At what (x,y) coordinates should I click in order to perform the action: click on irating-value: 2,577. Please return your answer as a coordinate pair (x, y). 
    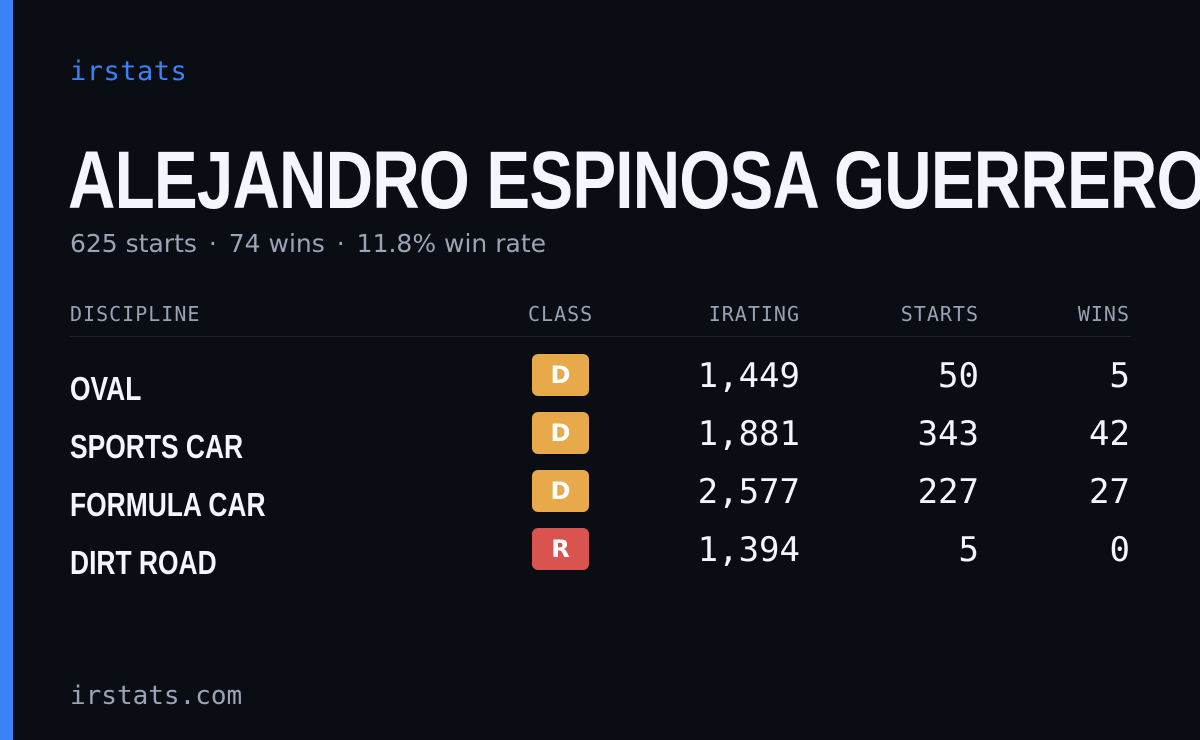
    Looking at the image, I should click on (748, 492).